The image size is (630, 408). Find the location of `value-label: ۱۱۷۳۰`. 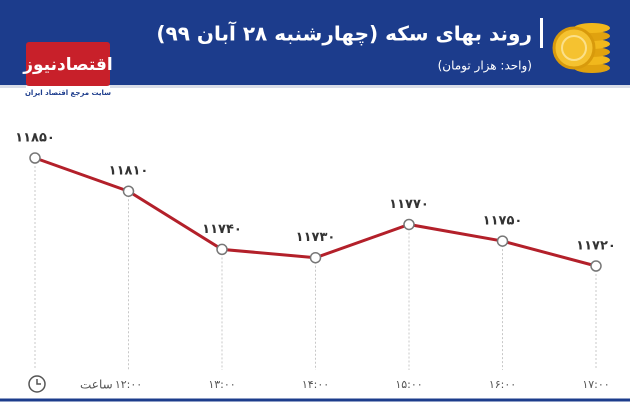

value-label: ۱۱۷۳۰ is located at coordinates (316, 237).